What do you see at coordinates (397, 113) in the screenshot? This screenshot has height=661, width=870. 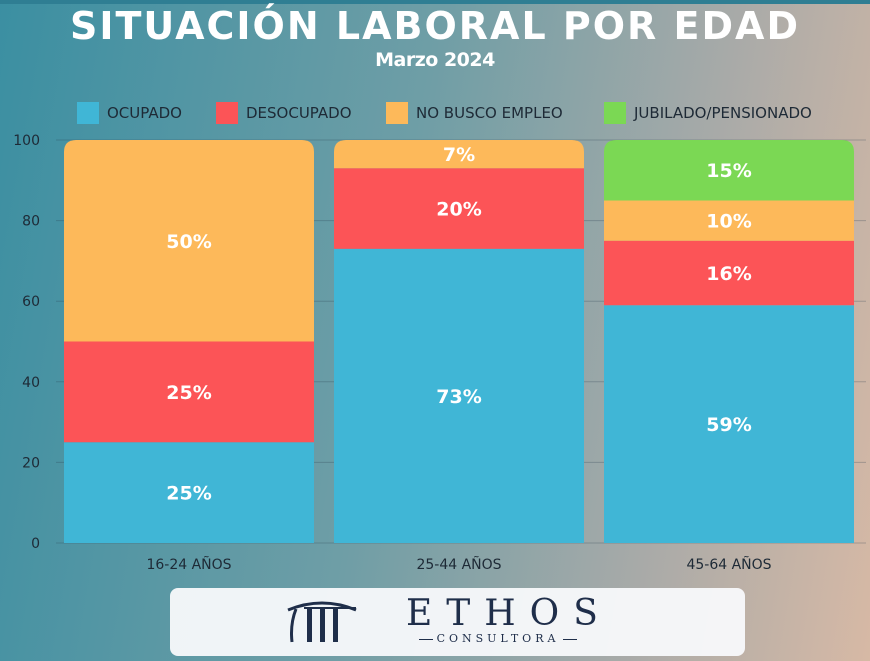 I see `legend-swatch-no-busco-empleo` at bounding box center [397, 113].